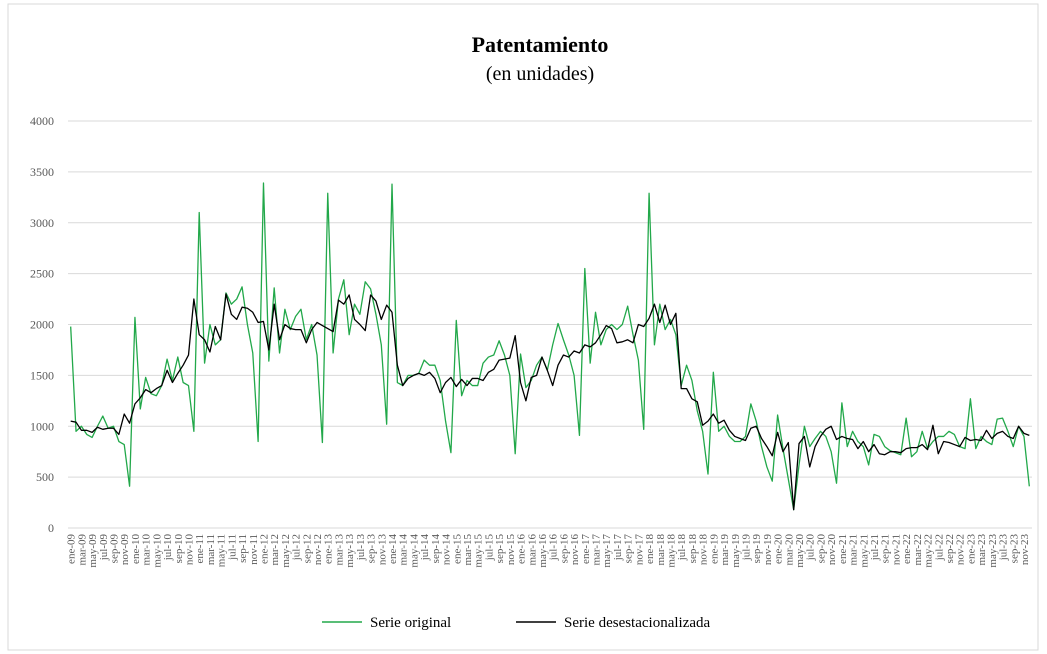 The image size is (1047, 654). What do you see at coordinates (693, 549) in the screenshot?
I see `x-tick-label: sep-18` at bounding box center [693, 549].